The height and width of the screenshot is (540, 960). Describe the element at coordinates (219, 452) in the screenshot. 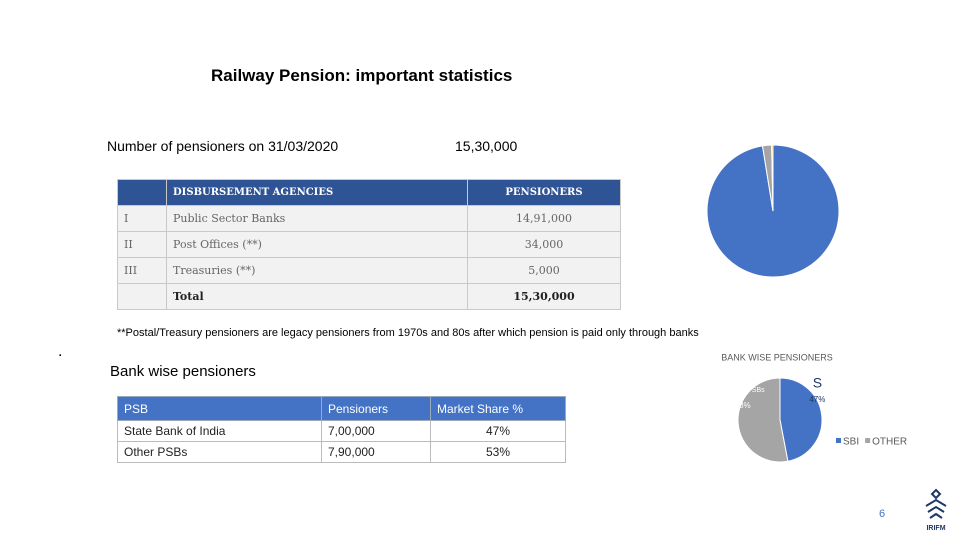

I see `cell: Other PSBs` at that location.